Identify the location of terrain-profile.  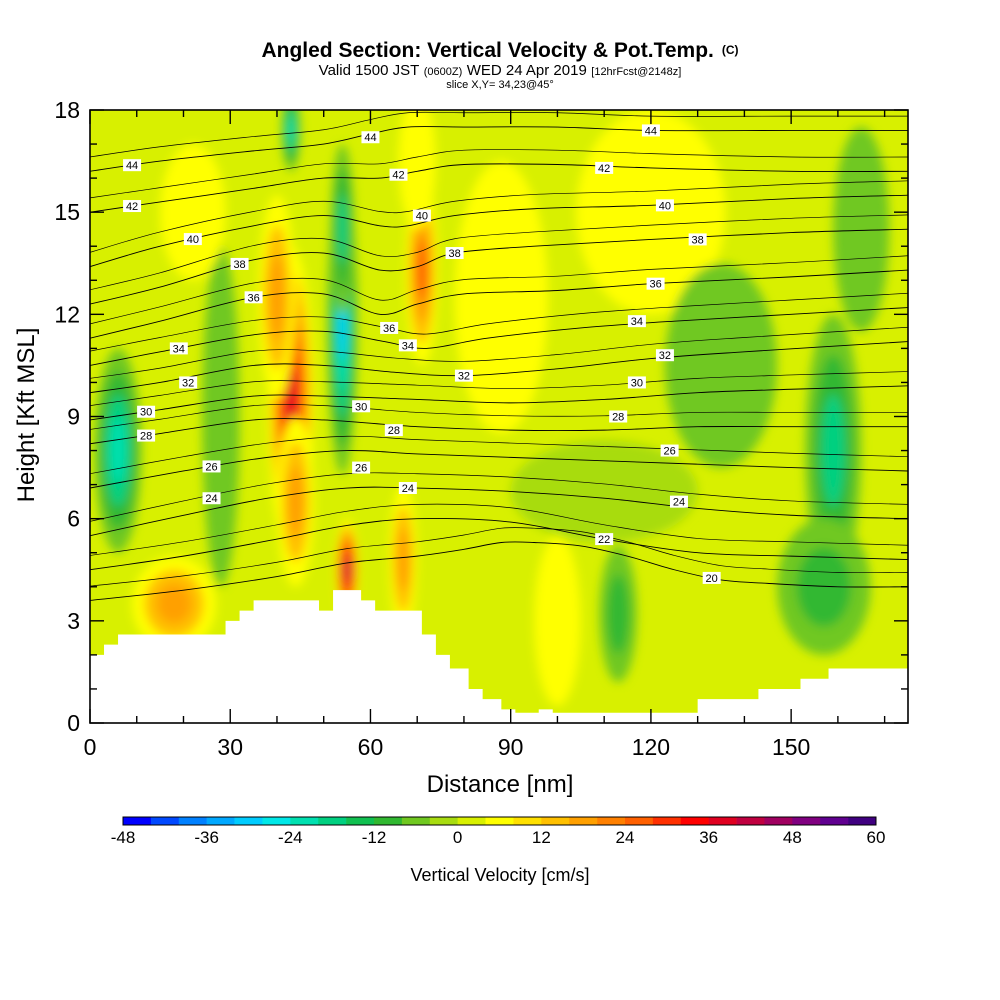
(499, 656).